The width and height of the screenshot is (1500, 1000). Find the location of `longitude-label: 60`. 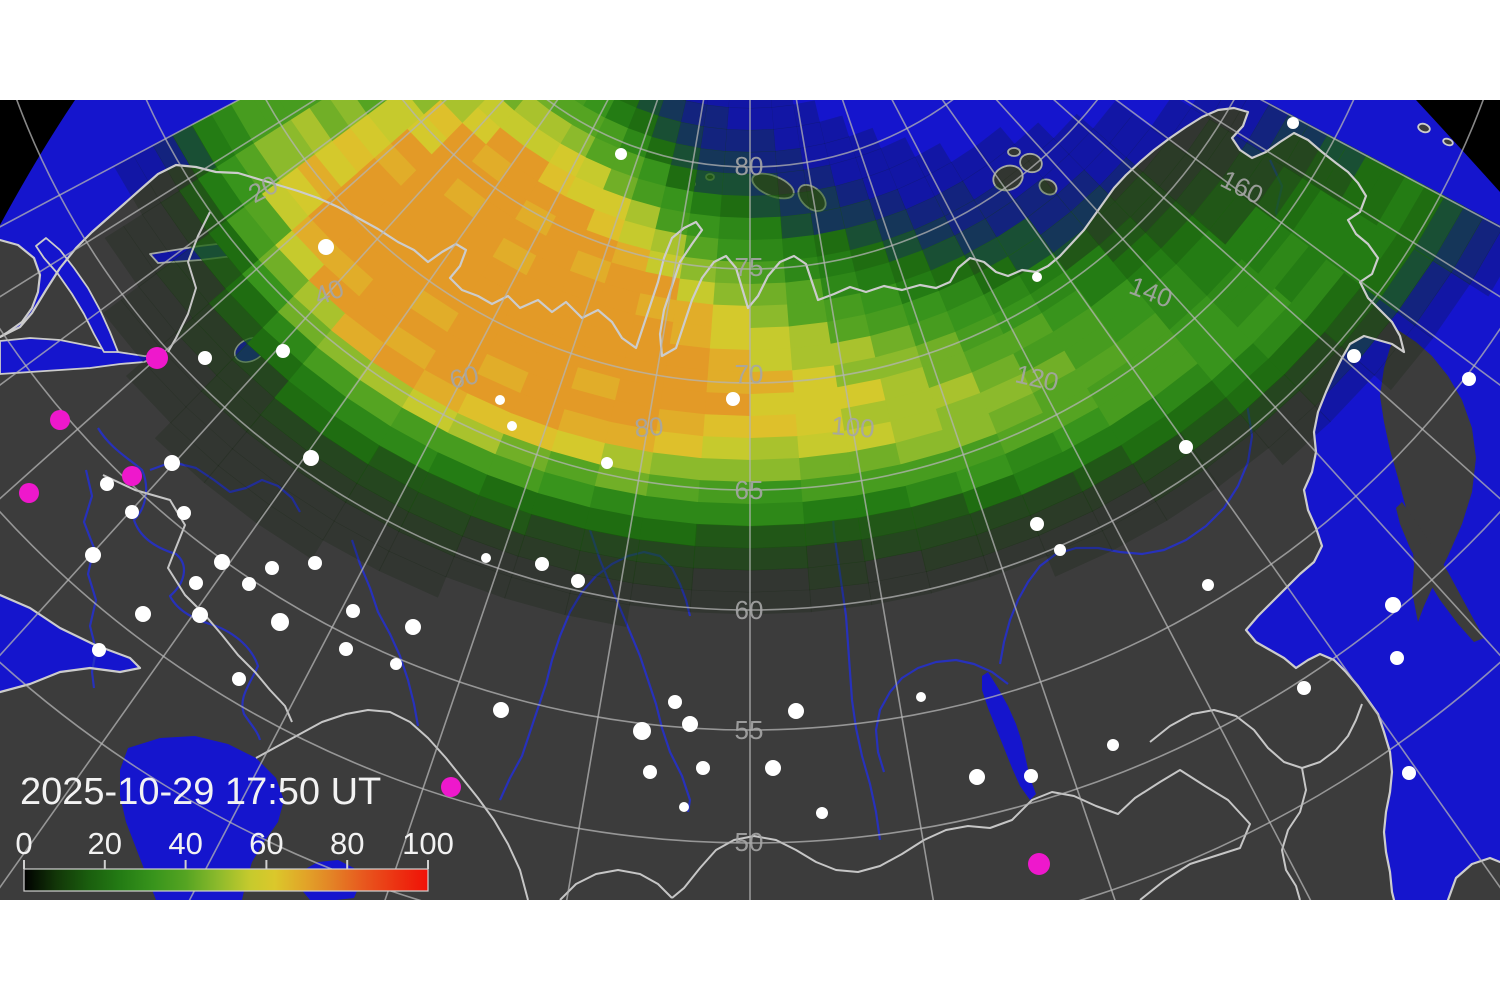

longitude-label: 60 is located at coordinates (464, 377).